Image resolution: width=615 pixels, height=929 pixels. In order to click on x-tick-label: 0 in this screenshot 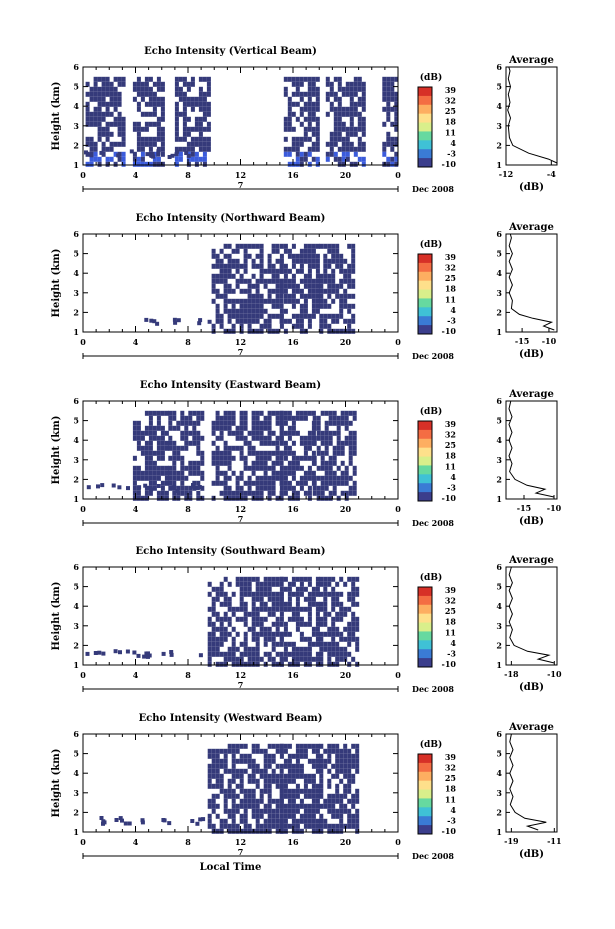, I will do `click(83, 675)`.